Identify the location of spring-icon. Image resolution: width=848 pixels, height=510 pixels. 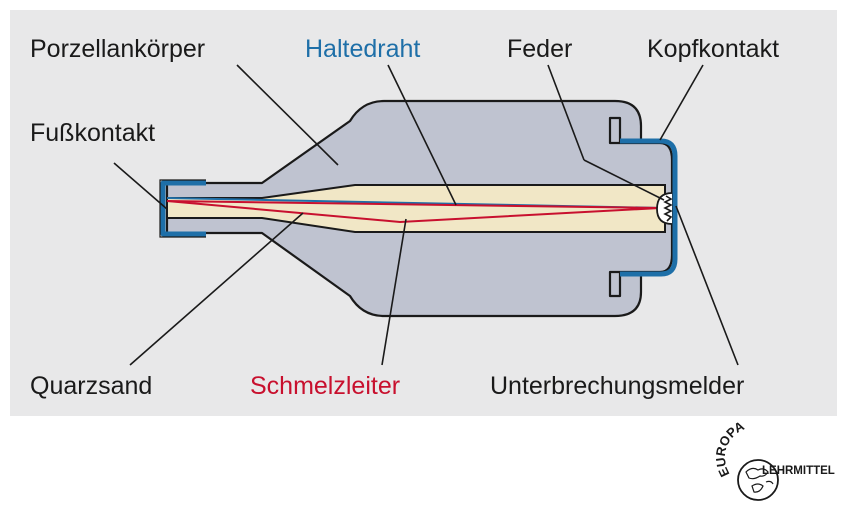
(668, 208).